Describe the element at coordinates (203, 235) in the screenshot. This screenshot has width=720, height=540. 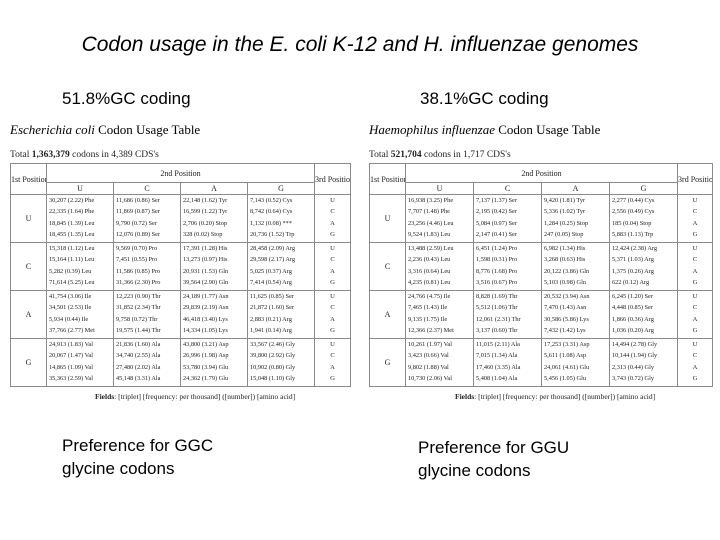
I see `codon-entry: 328 (0.02) Stop` at that location.